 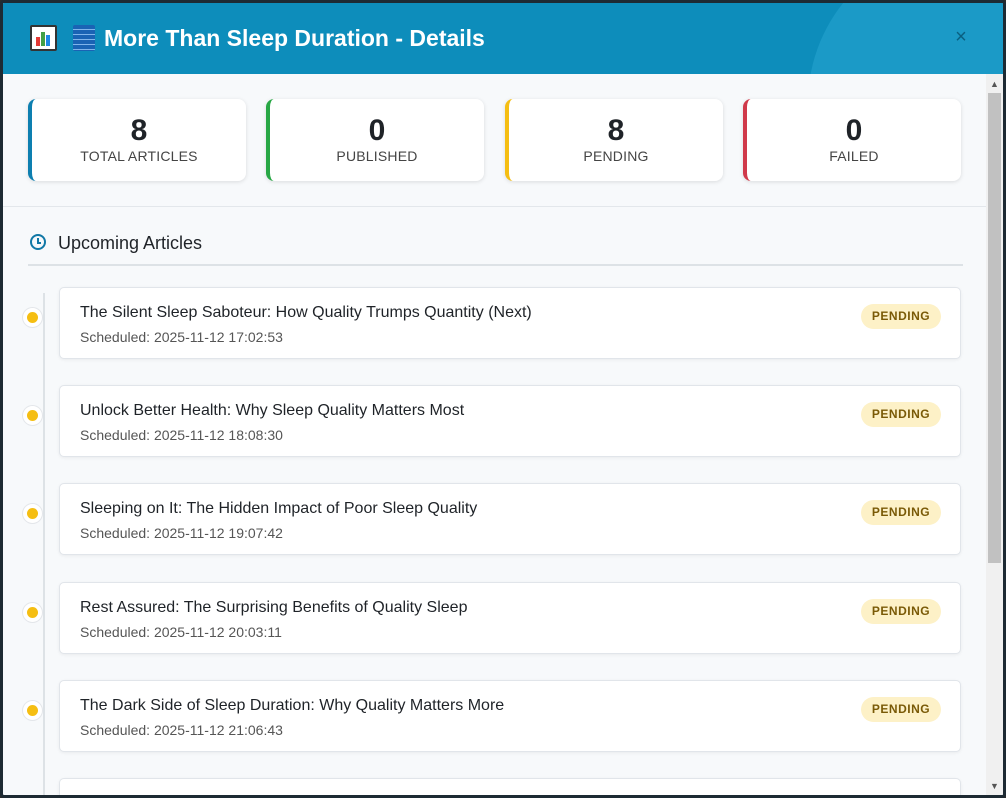 I want to click on stat-total-articles: 8 TOTAL ARTICLES, so click(x=137, y=140).